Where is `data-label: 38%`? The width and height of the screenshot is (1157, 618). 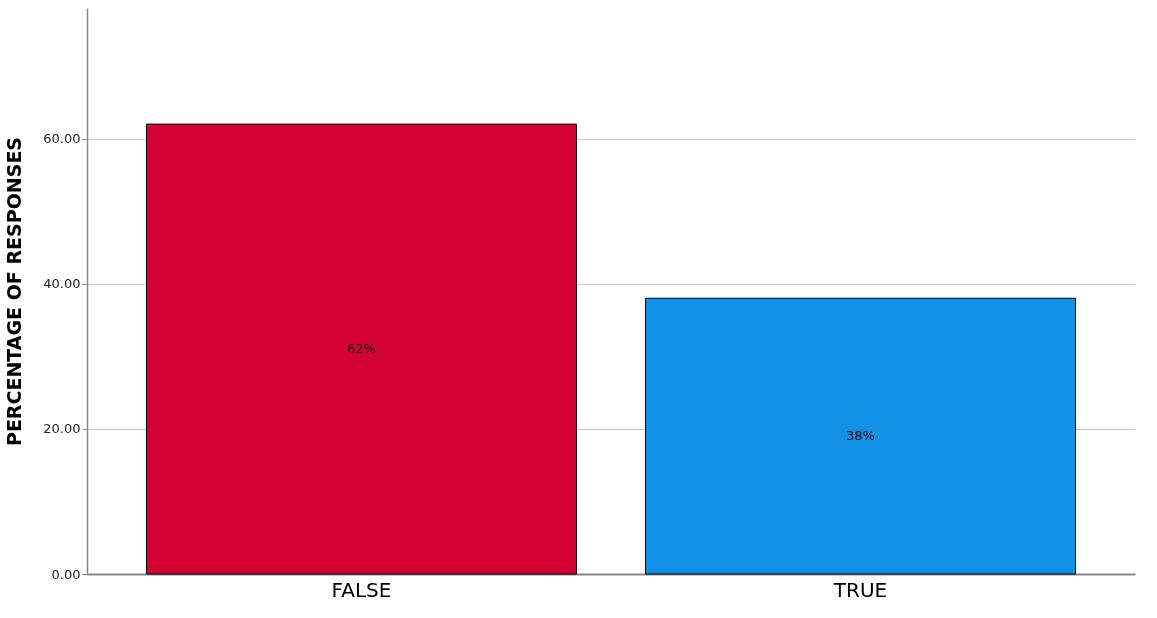 data-label: 38% is located at coordinates (860, 436).